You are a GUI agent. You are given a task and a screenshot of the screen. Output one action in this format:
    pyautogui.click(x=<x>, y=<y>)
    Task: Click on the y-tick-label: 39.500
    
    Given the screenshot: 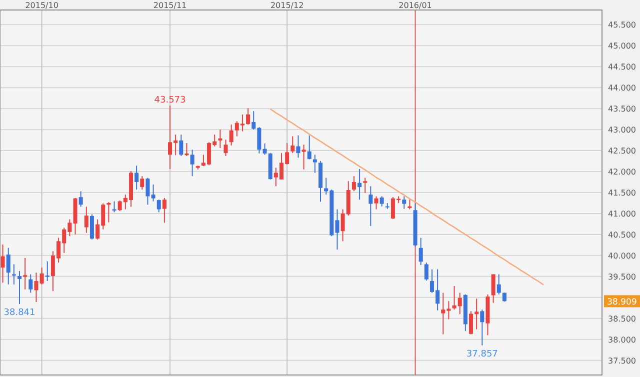 What is the action you would take?
    pyautogui.click(x=622, y=277)
    